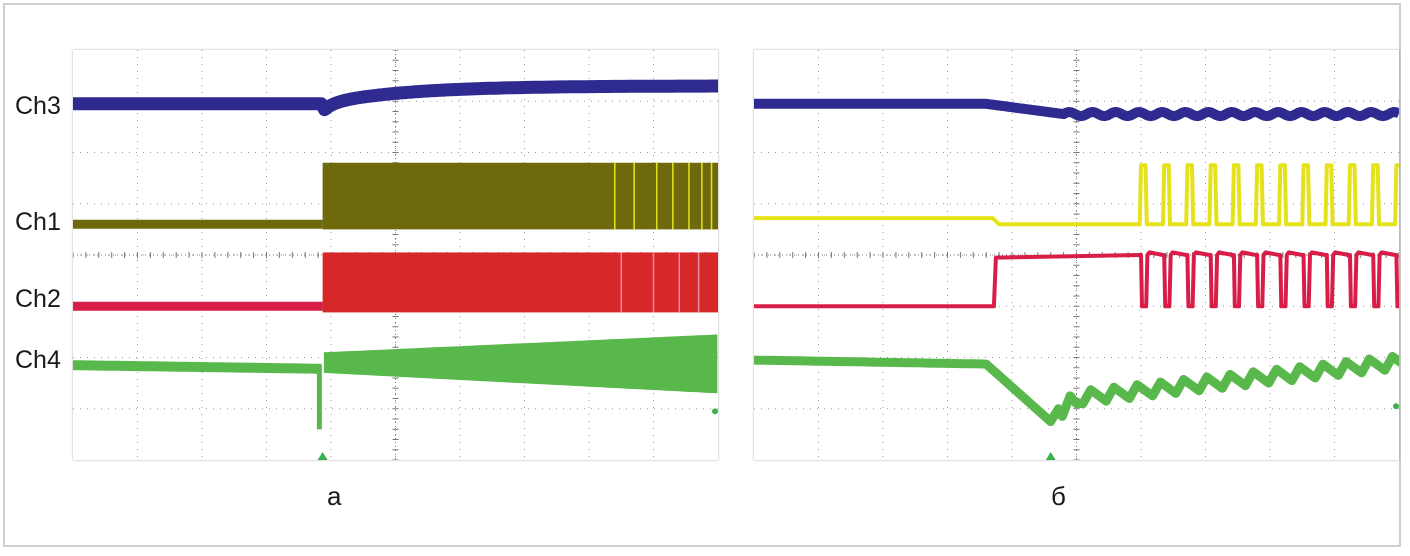  What do you see at coordinates (520, 364) in the screenshot?
I see `ch4-ripple-band` at bounding box center [520, 364].